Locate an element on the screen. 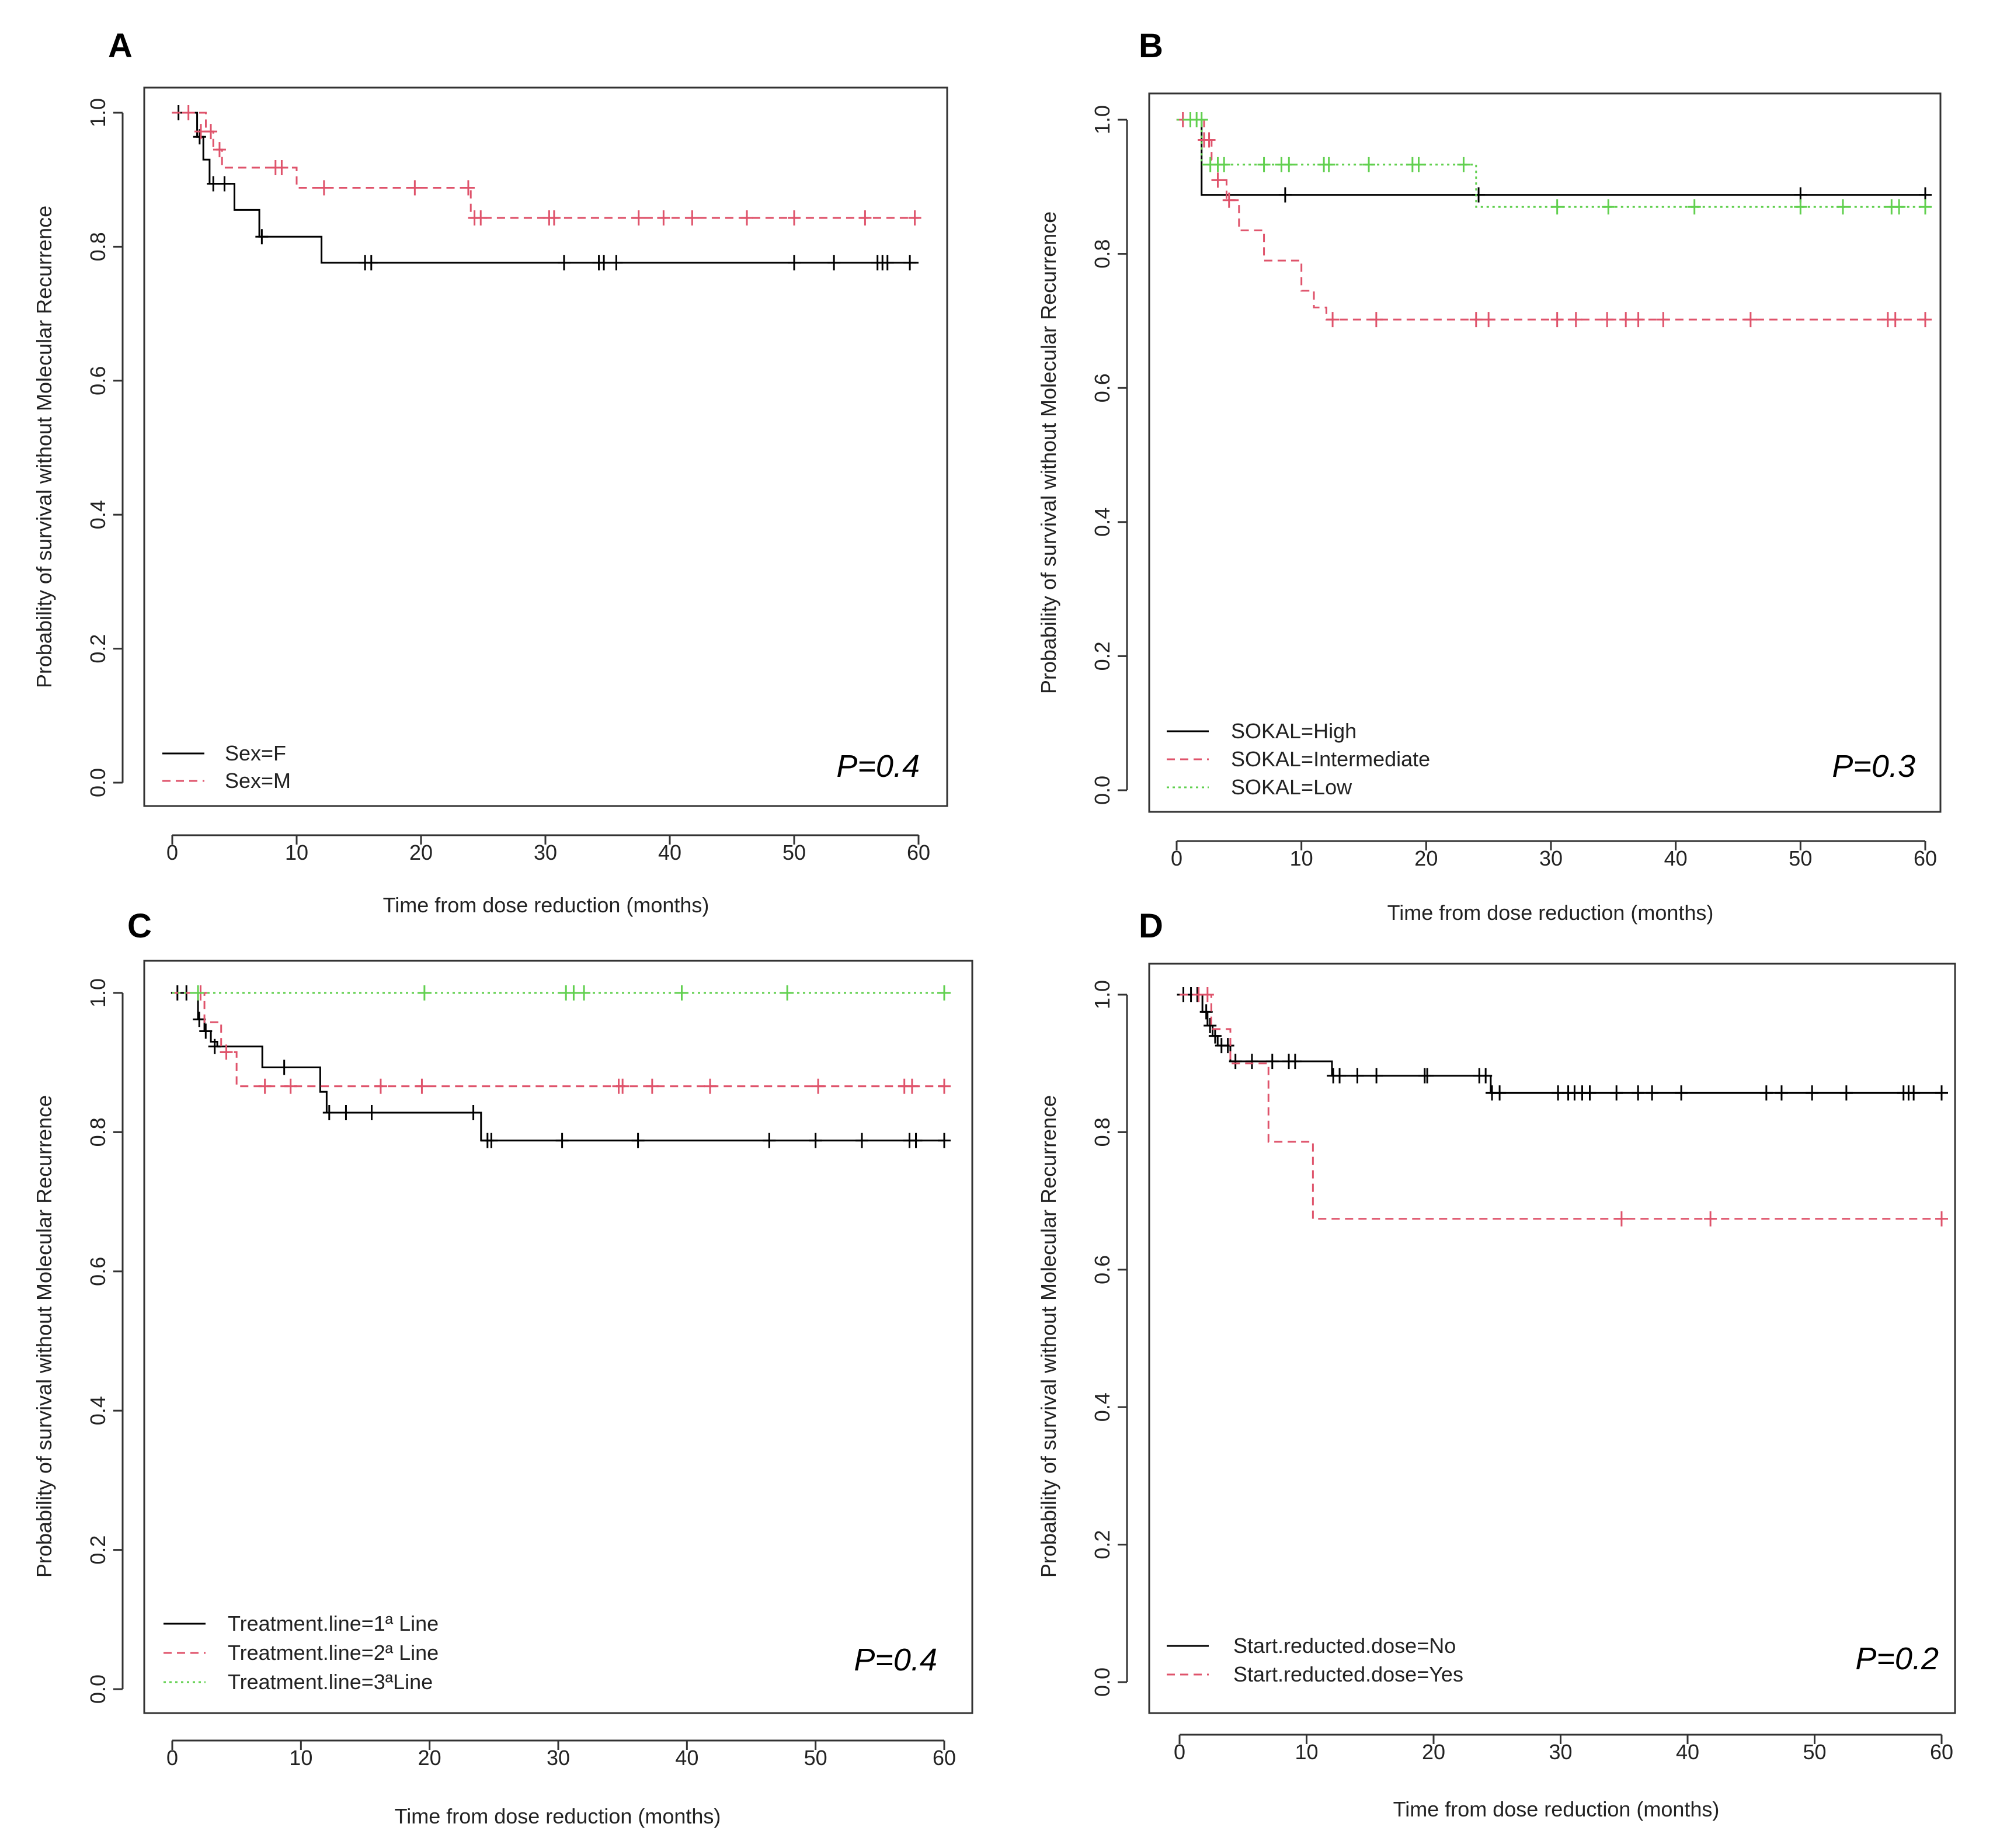 The image size is (1993, 1848). panel-letter: A is located at coordinates (121, 46).